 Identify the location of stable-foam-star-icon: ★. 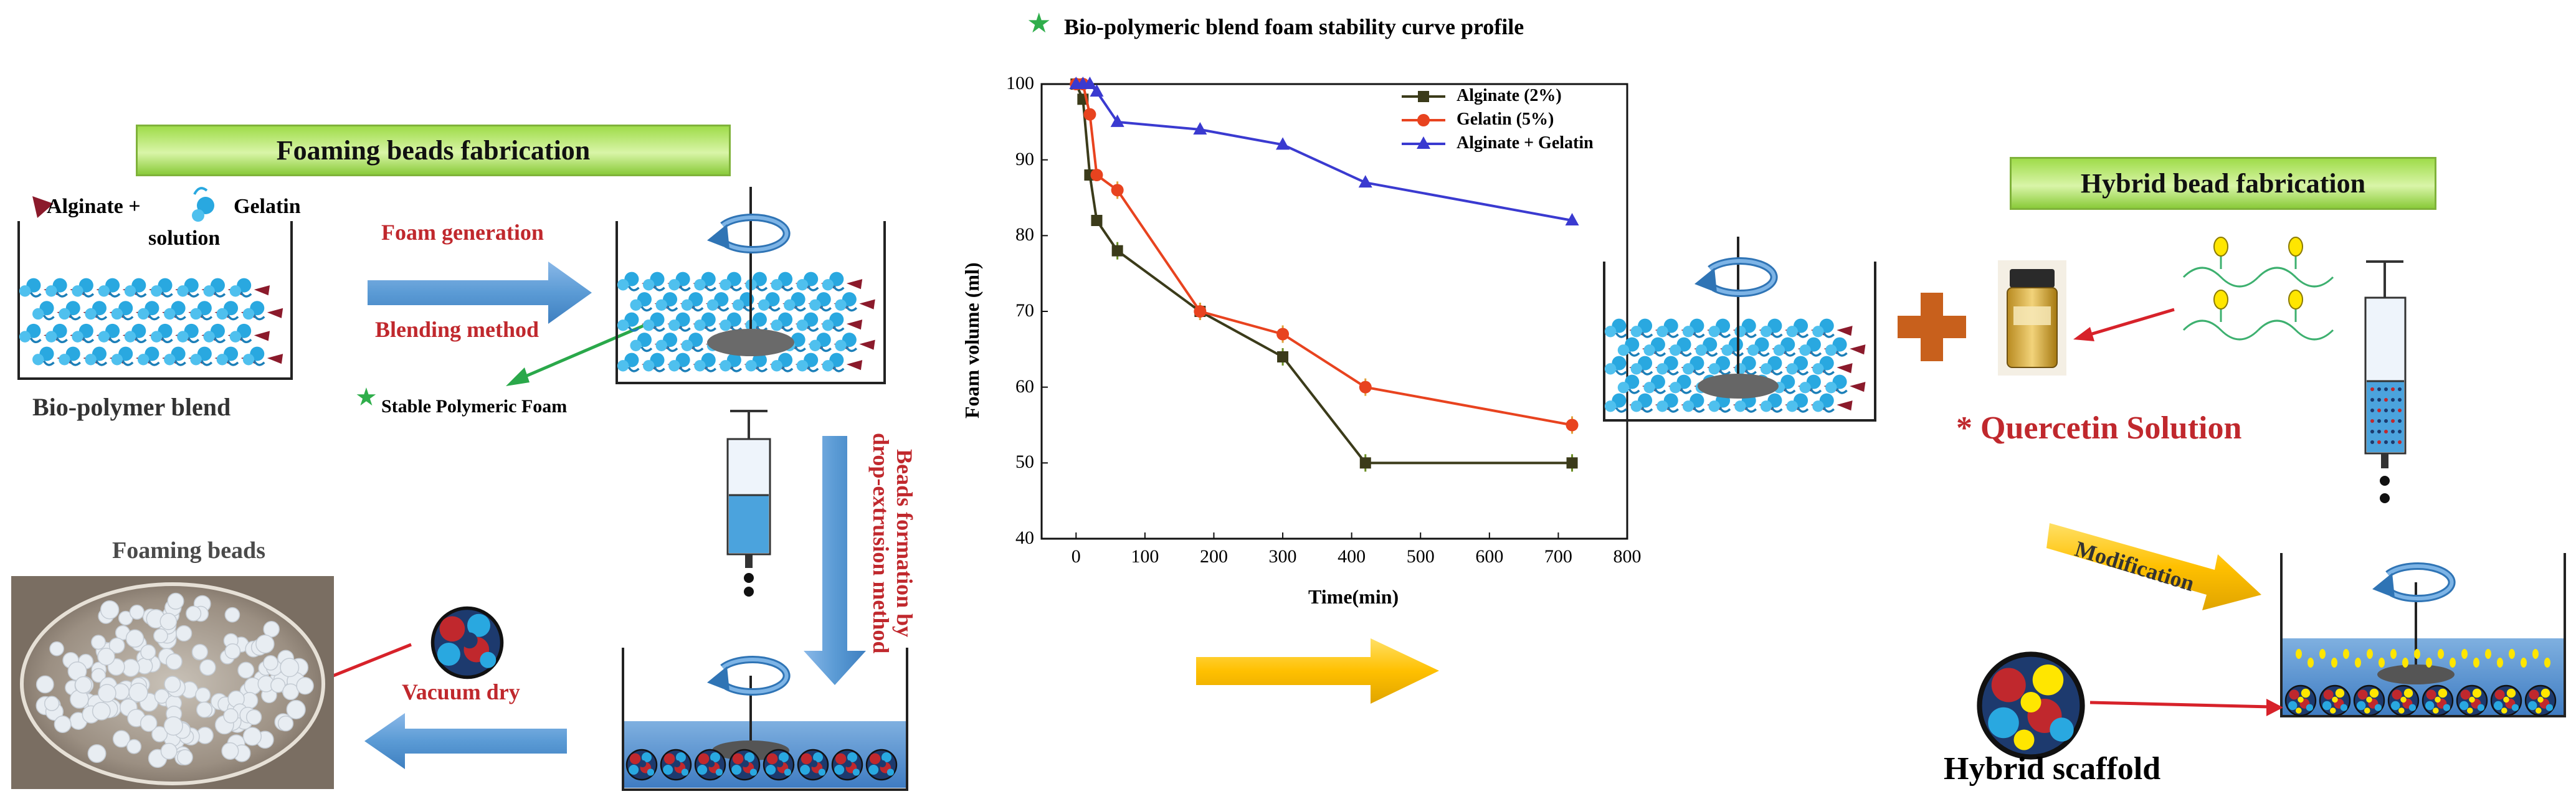
(366, 398).